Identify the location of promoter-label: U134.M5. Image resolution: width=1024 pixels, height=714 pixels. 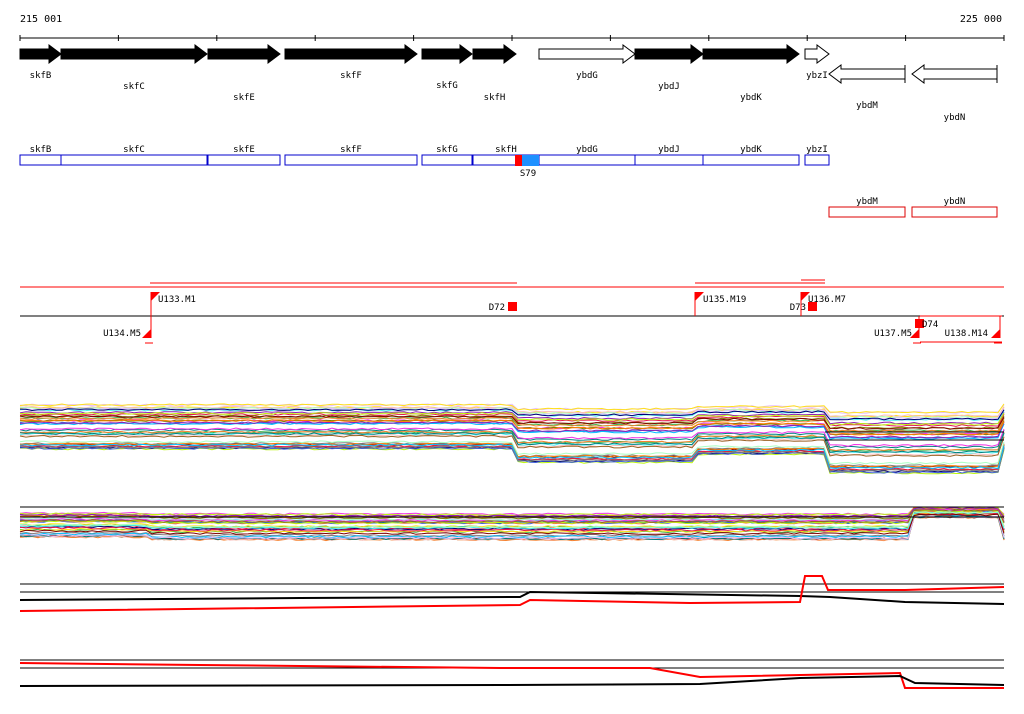
(122, 334).